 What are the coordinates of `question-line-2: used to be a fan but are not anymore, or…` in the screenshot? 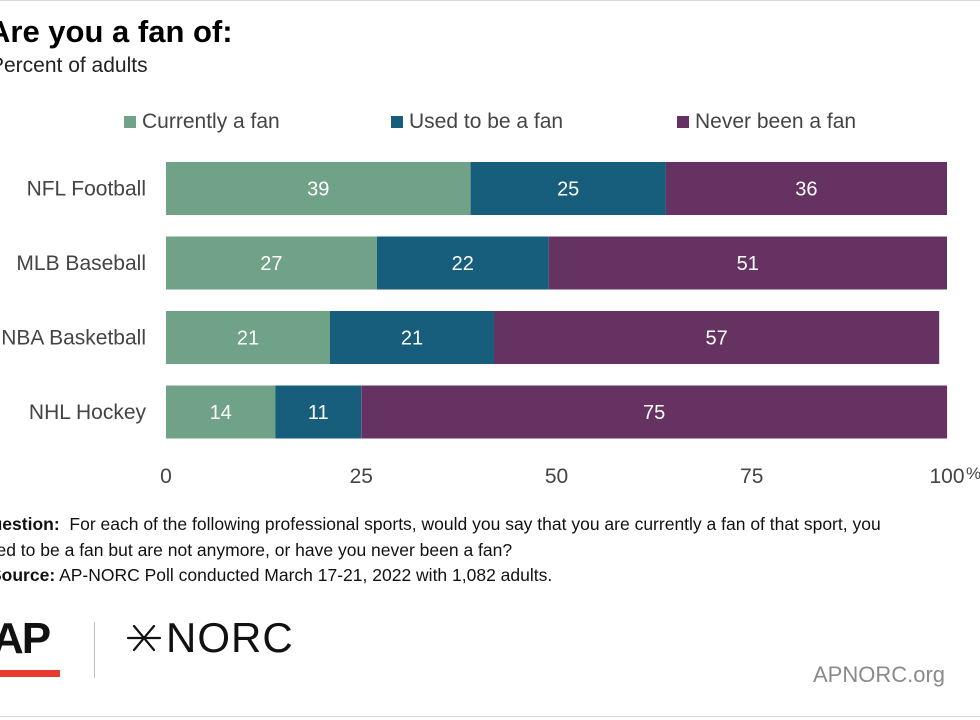 It's located at (256, 550).